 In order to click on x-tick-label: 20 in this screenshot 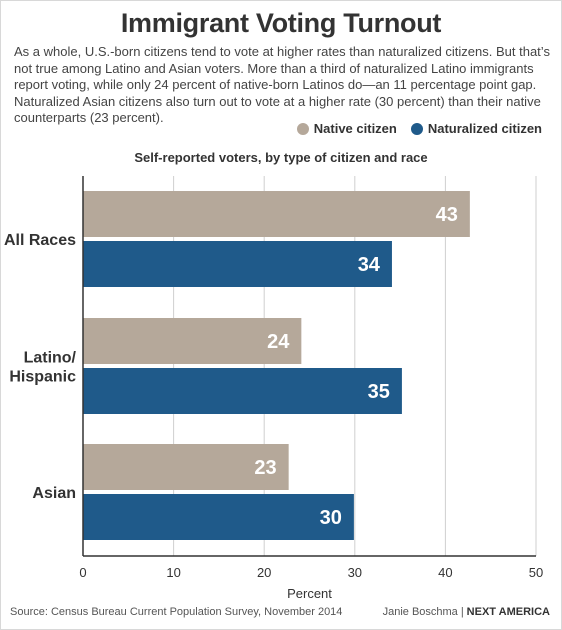, I will do `click(264, 572)`.